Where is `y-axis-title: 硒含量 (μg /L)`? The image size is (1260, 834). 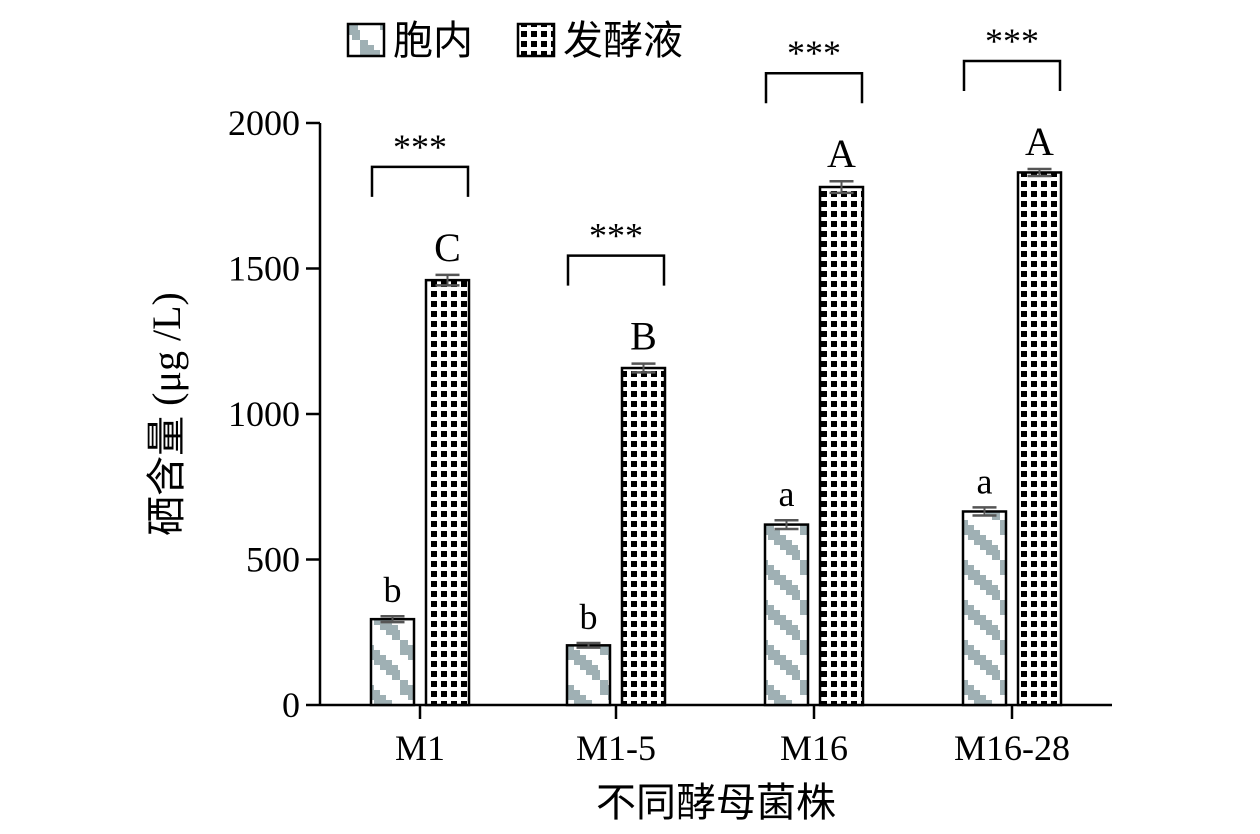 y-axis-title: 硒含量 (μg /L) is located at coordinates (166, 414).